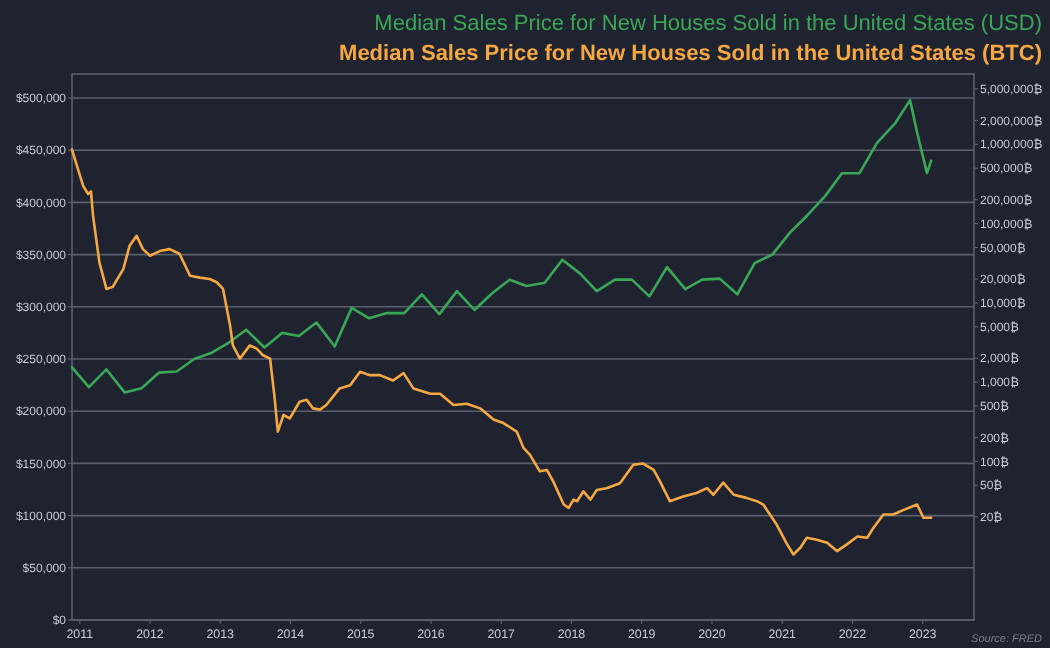 The width and height of the screenshot is (1050, 648). What do you see at coordinates (691, 54) in the screenshot?
I see `chart-subtitle: Median Sales Price for New Houses Sold in the United States (BTC)` at bounding box center [691, 54].